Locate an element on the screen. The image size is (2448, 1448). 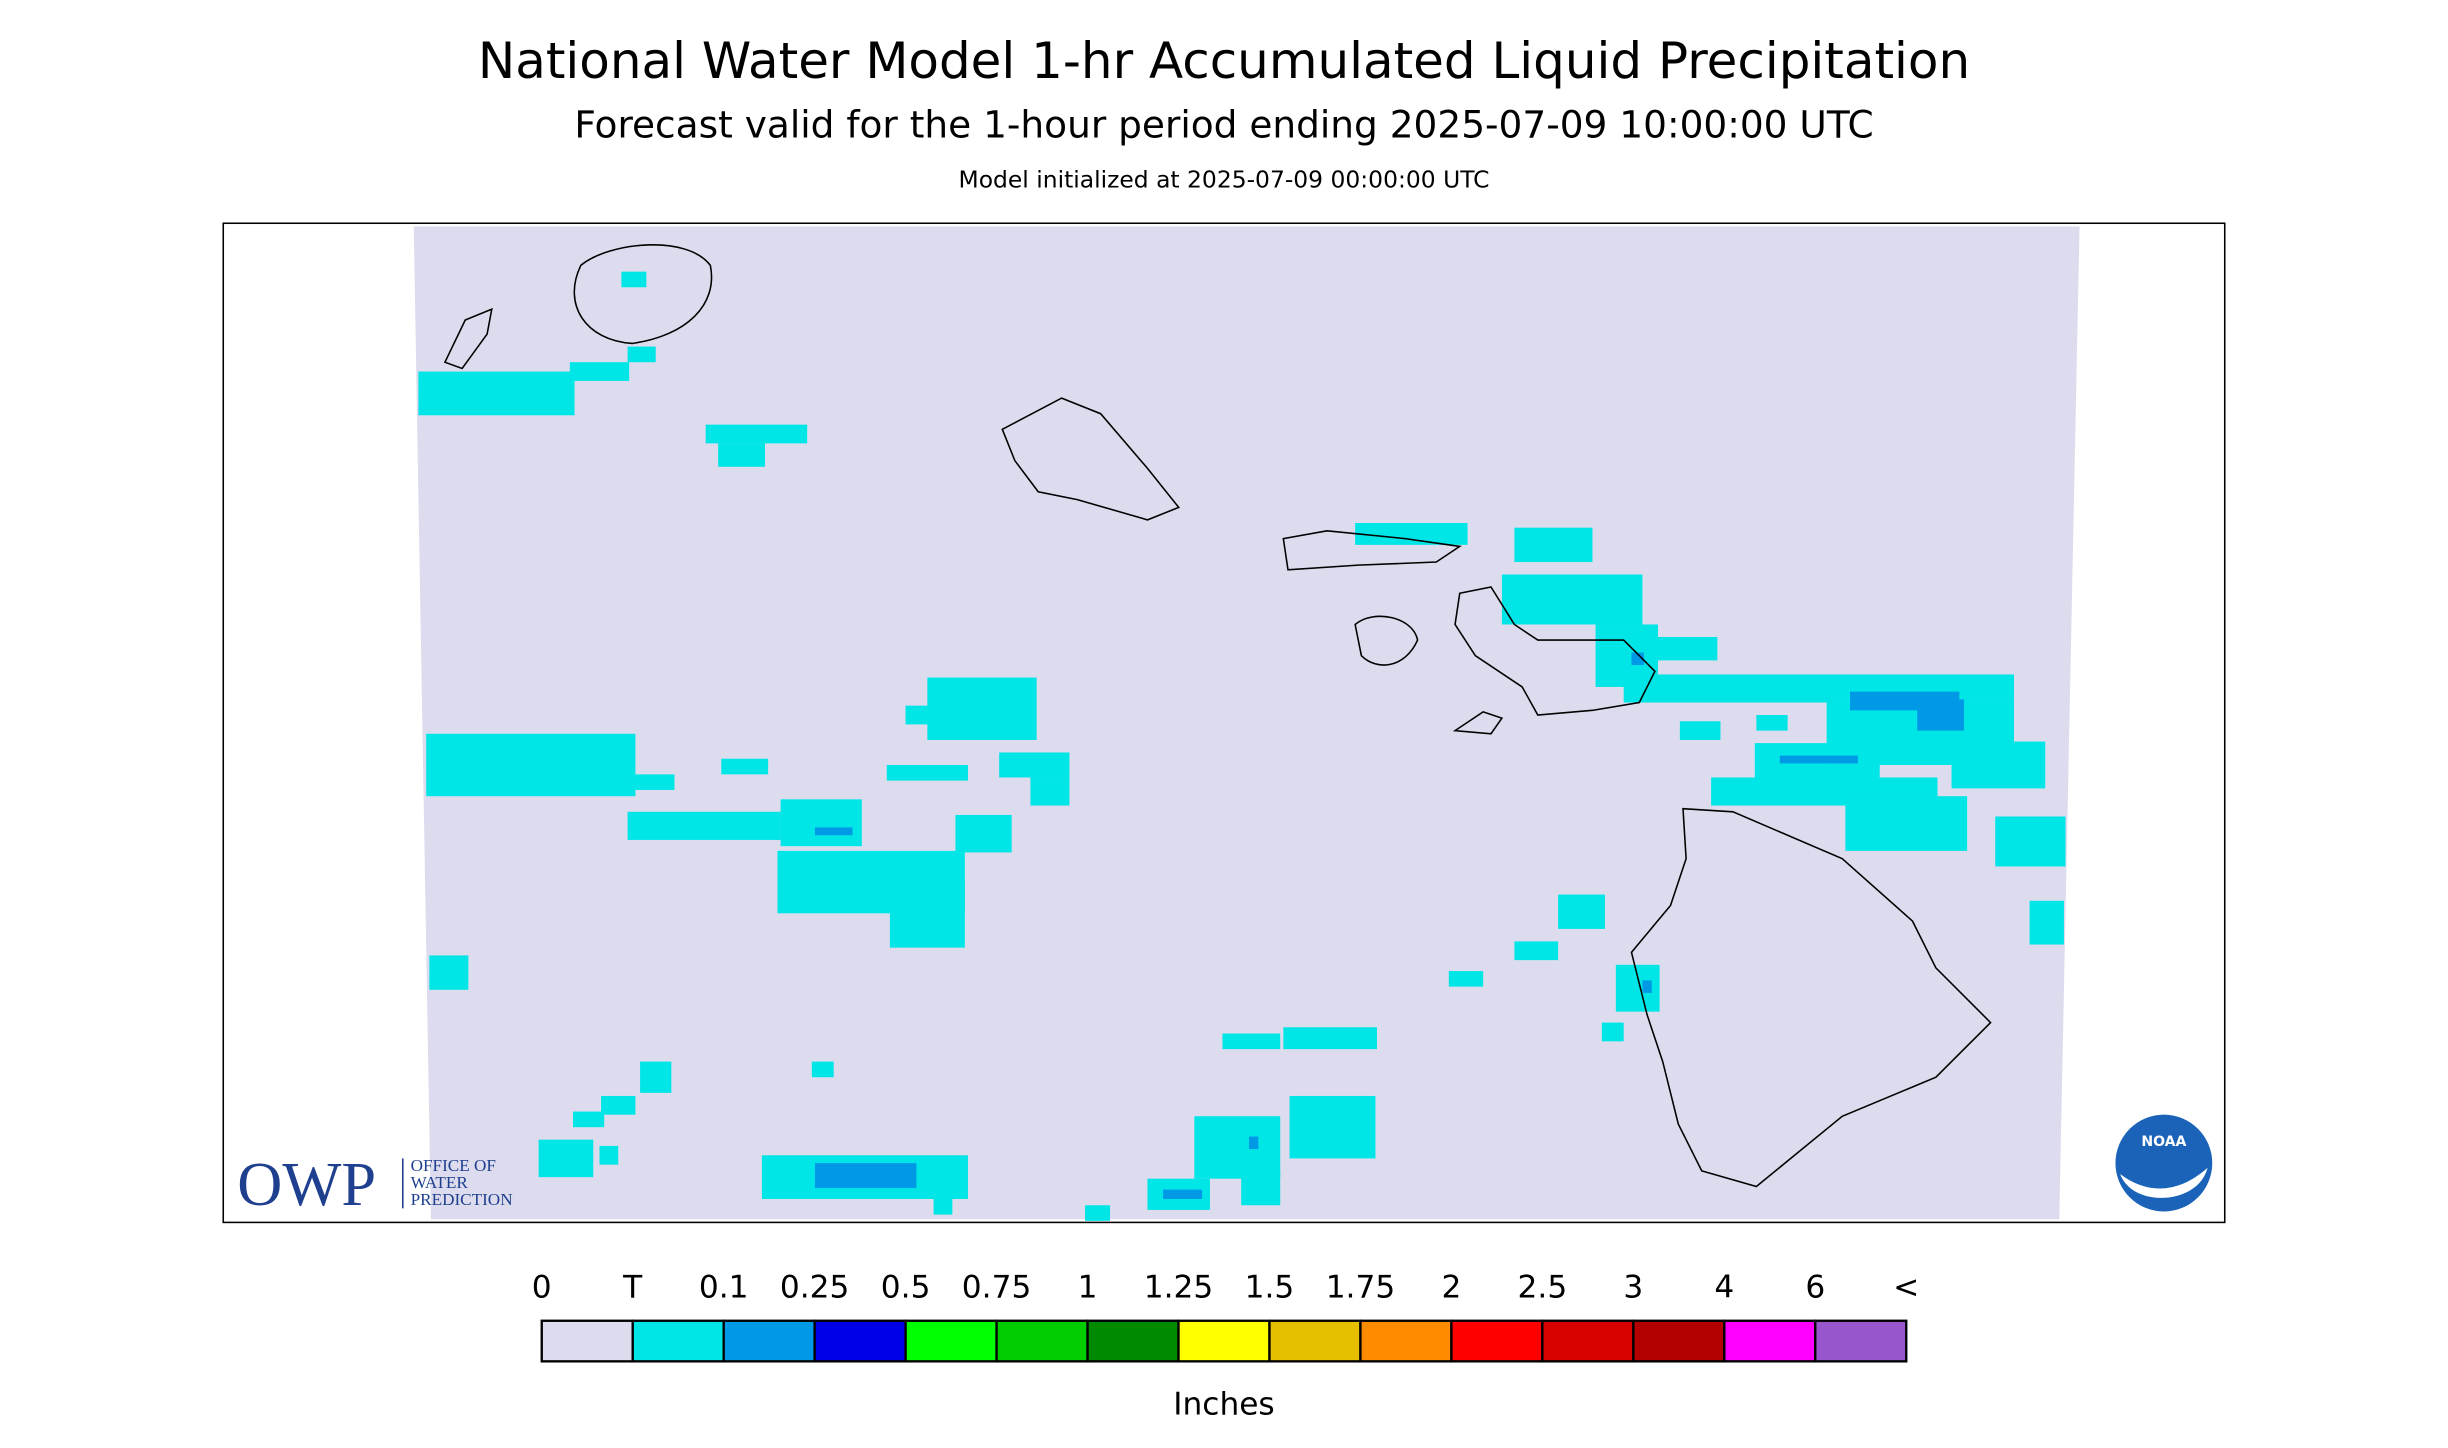
legend-label: < is located at coordinates (1906, 1287).